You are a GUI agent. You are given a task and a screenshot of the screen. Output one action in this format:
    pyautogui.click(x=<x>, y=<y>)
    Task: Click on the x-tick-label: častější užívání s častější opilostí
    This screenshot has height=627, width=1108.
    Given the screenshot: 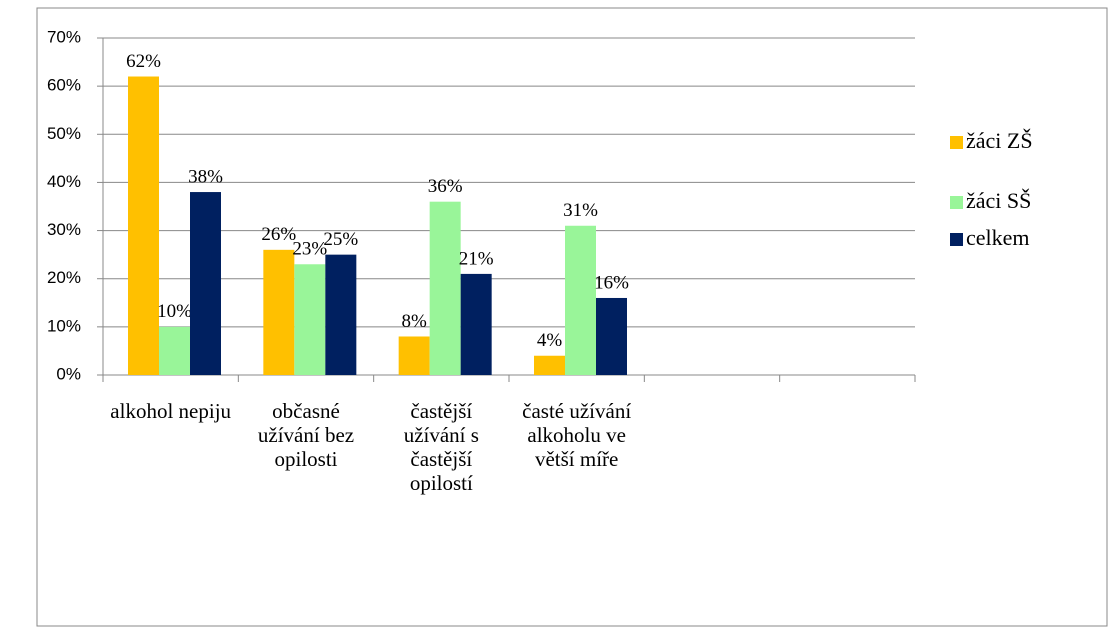 What is the action you would take?
    pyautogui.click(x=441, y=447)
    